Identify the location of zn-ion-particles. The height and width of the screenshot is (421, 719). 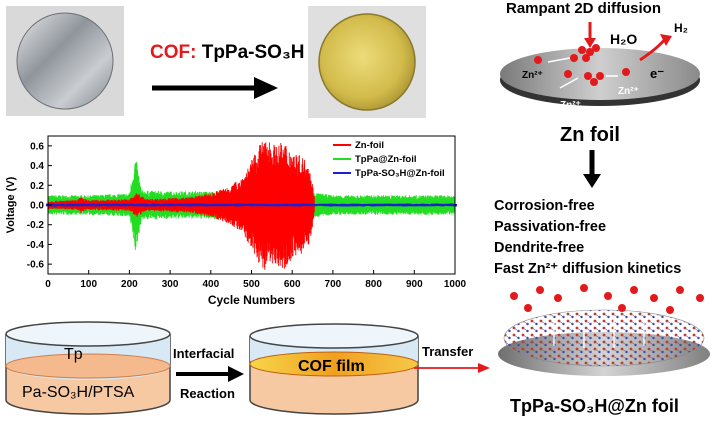
(582, 65).